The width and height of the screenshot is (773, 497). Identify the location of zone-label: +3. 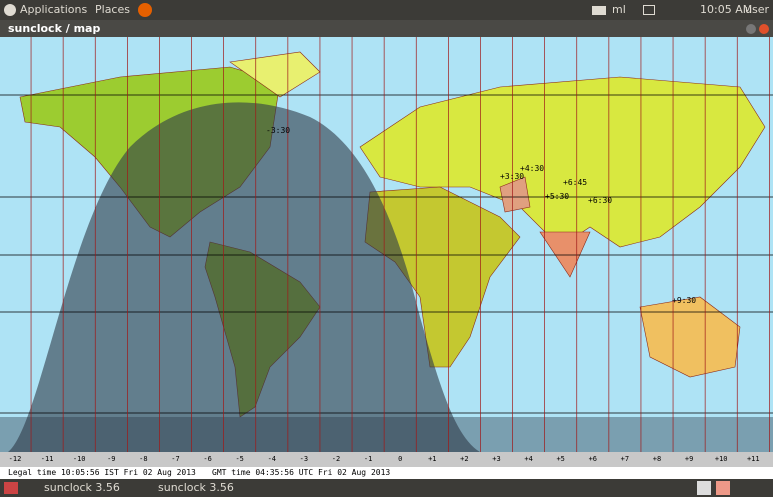
(496, 459).